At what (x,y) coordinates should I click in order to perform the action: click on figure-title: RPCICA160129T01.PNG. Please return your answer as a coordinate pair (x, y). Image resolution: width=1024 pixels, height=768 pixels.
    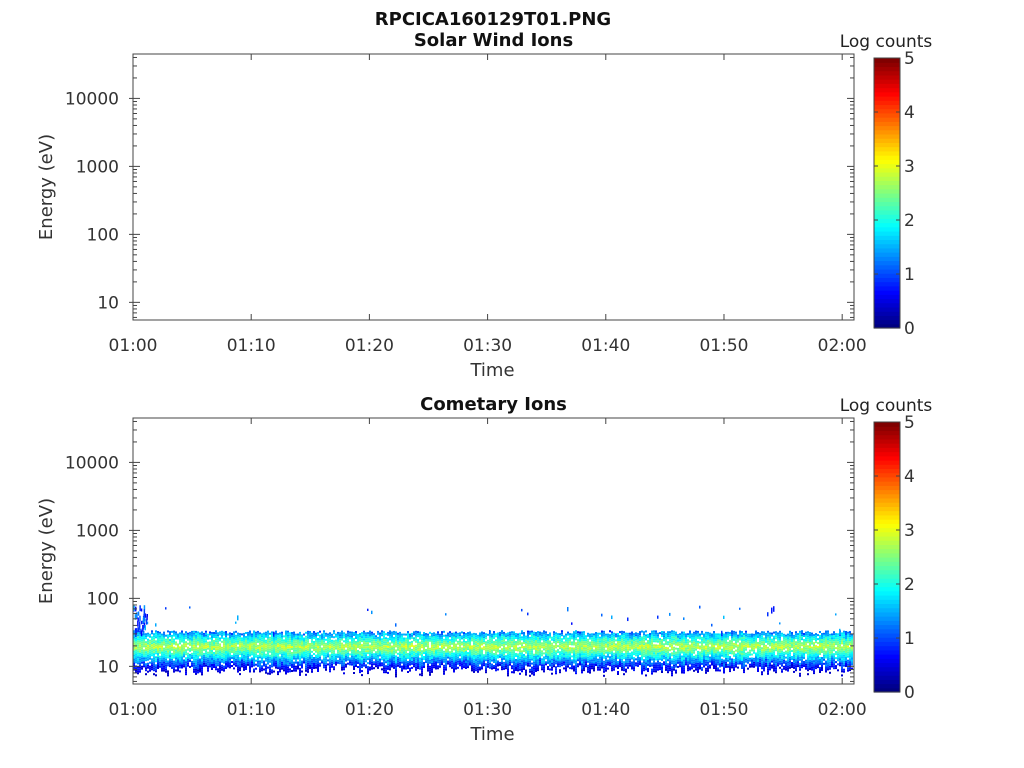
    Looking at the image, I should click on (493, 19).